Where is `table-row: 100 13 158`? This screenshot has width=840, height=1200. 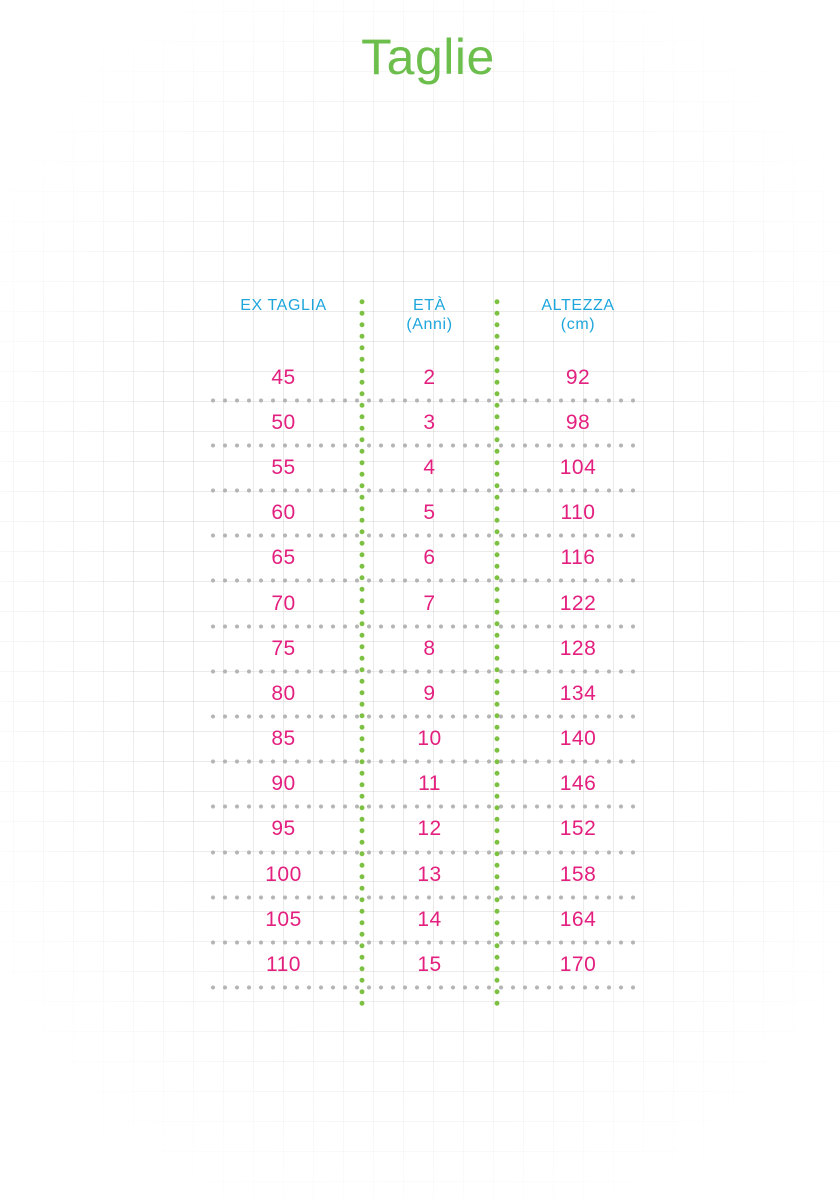 table-row: 100 13 158 is located at coordinates (420, 876).